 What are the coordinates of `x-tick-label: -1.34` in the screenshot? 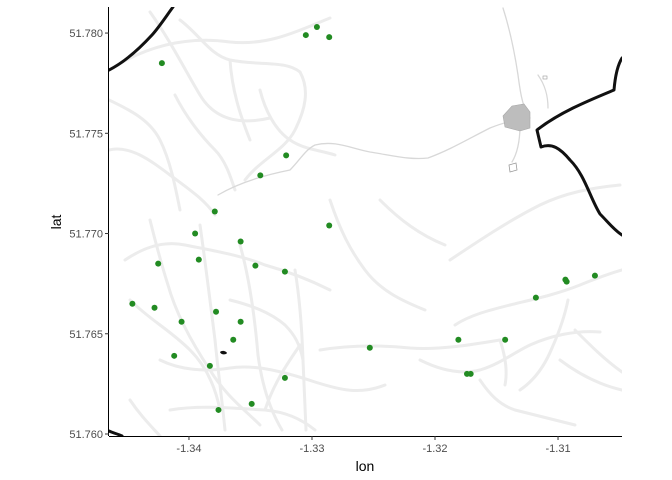 It's located at (188, 449).